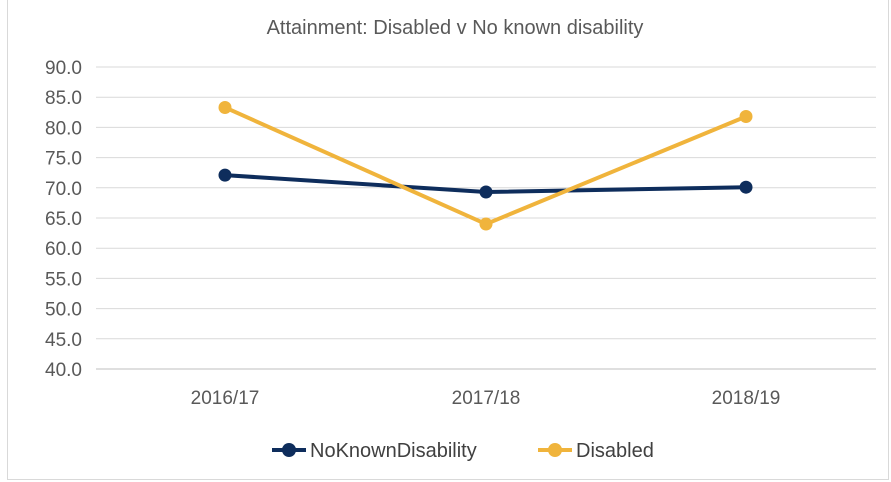 This screenshot has height=482, width=891. What do you see at coordinates (63, 249) in the screenshot?
I see `y-tick-label: 60.0` at bounding box center [63, 249].